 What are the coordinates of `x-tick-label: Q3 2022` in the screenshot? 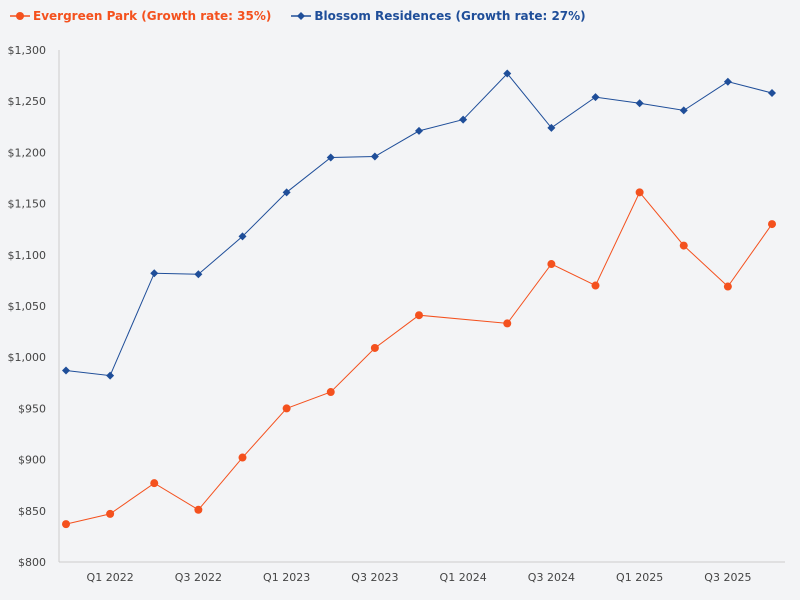 It's located at (198, 577).